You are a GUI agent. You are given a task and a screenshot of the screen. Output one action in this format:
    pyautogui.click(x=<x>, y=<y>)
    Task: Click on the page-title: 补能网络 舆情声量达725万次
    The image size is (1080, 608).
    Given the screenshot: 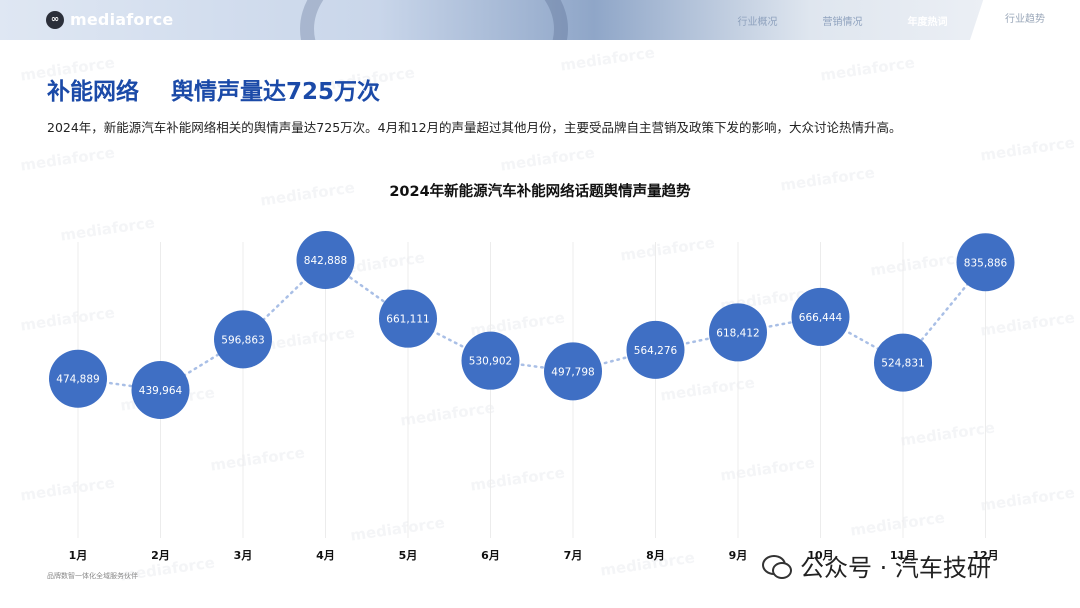 What is the action you would take?
    pyautogui.click(x=214, y=92)
    